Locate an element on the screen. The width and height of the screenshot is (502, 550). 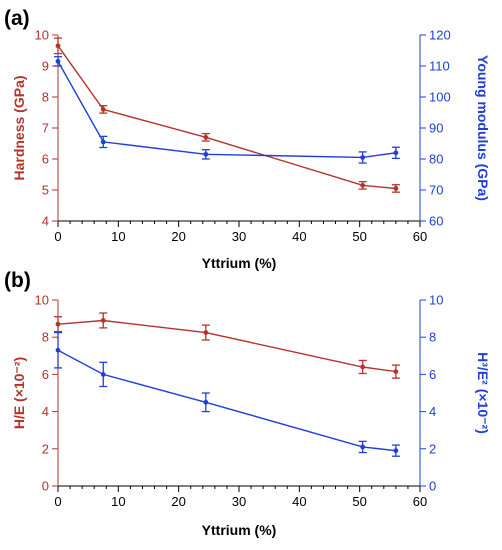
y-right-tick-label: 90 is located at coordinates (436, 128).